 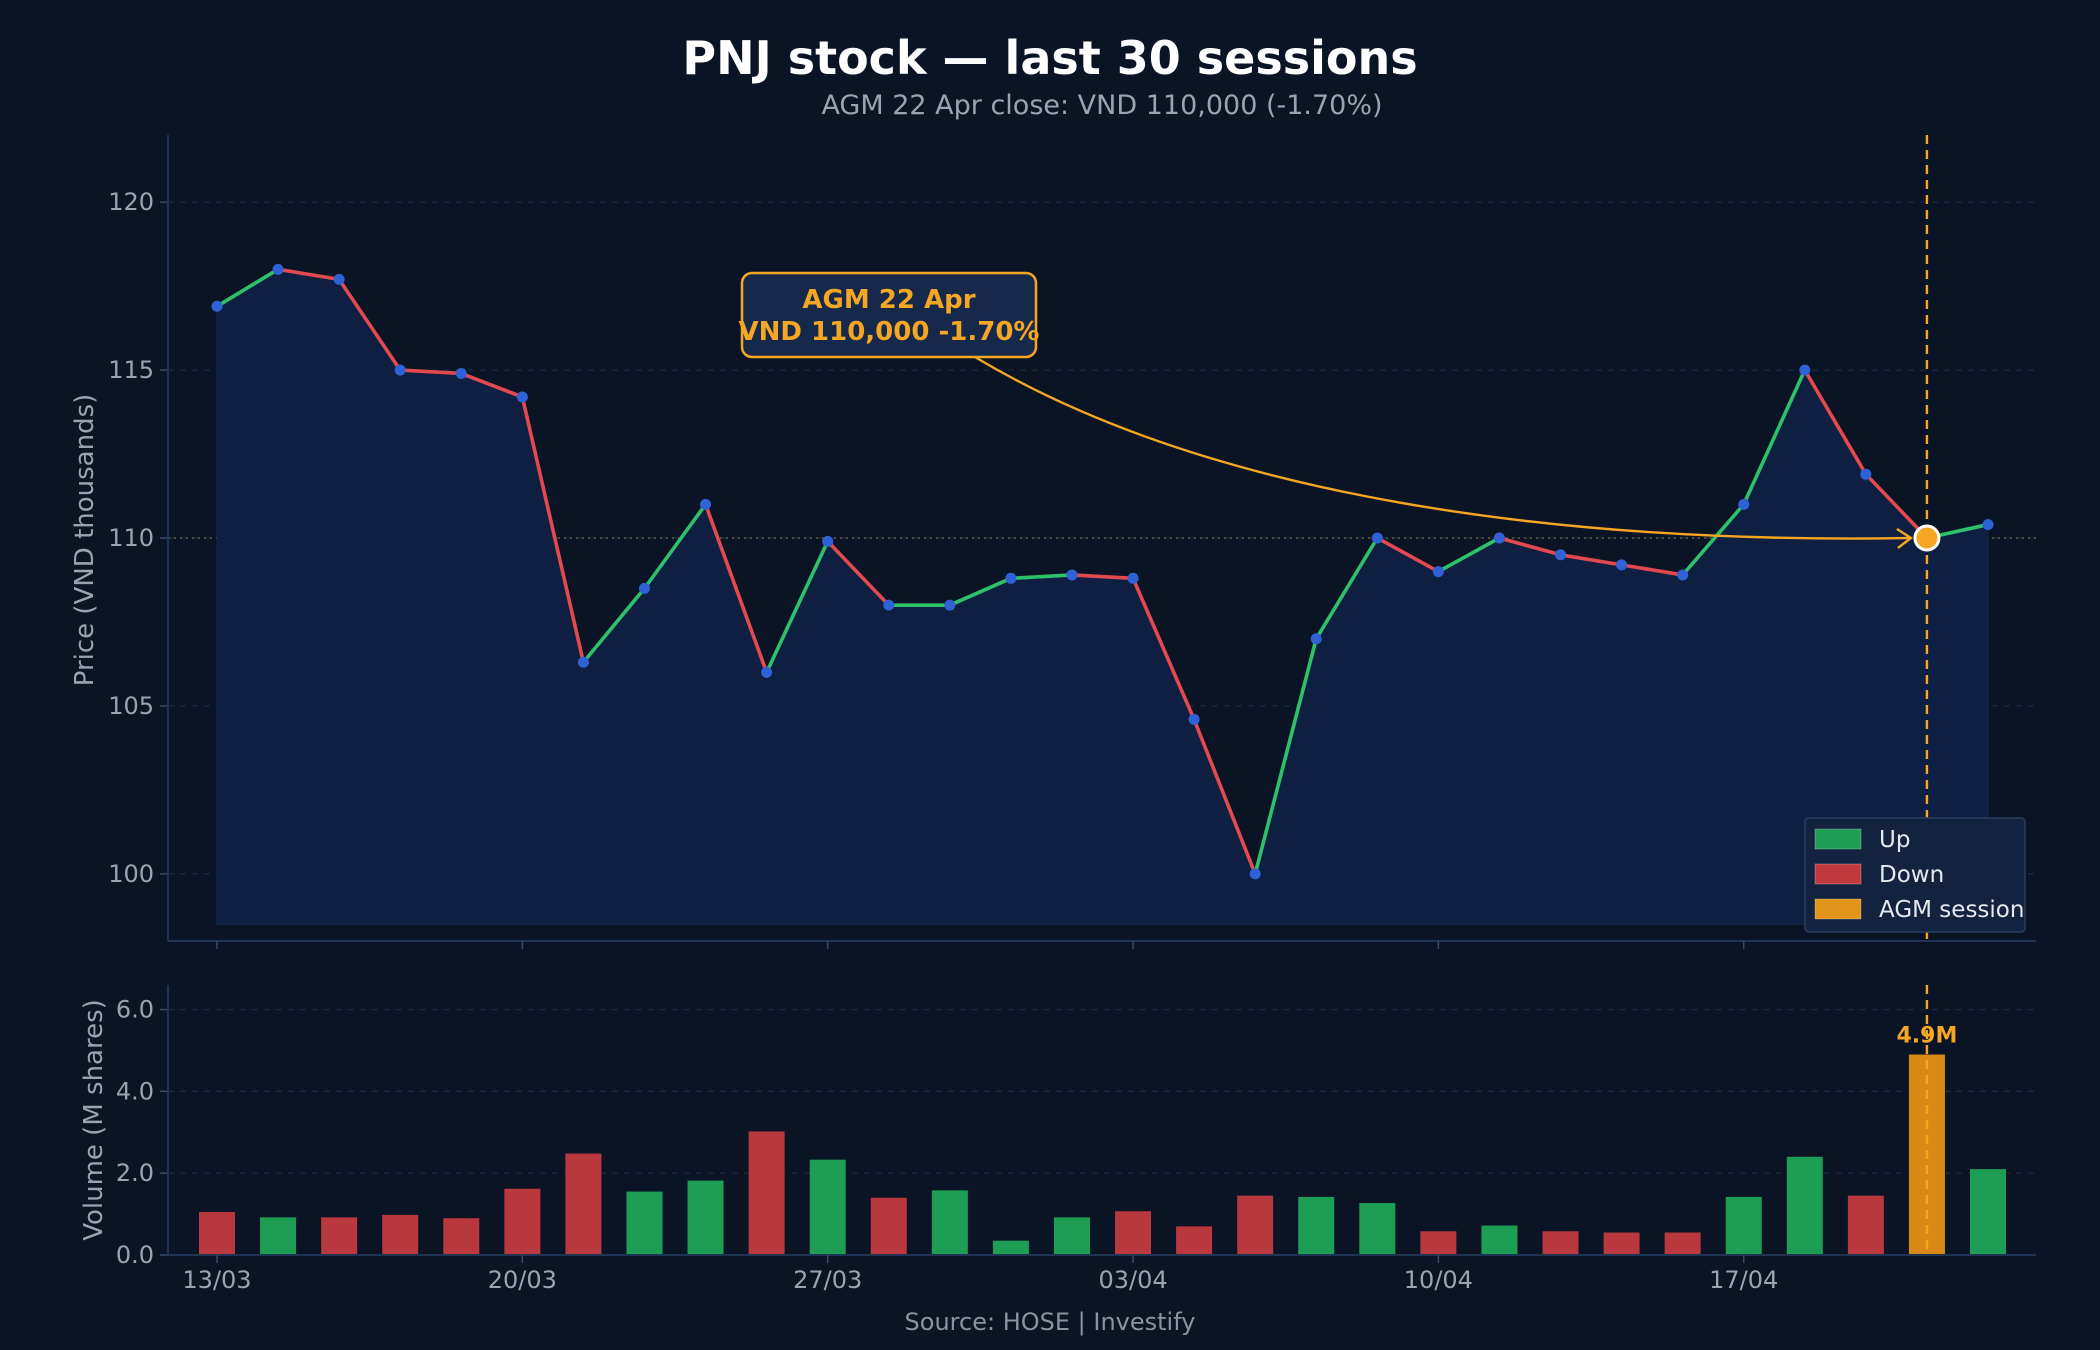 I want to click on volume-tick-label: 4.0, so click(x=135, y=1091).